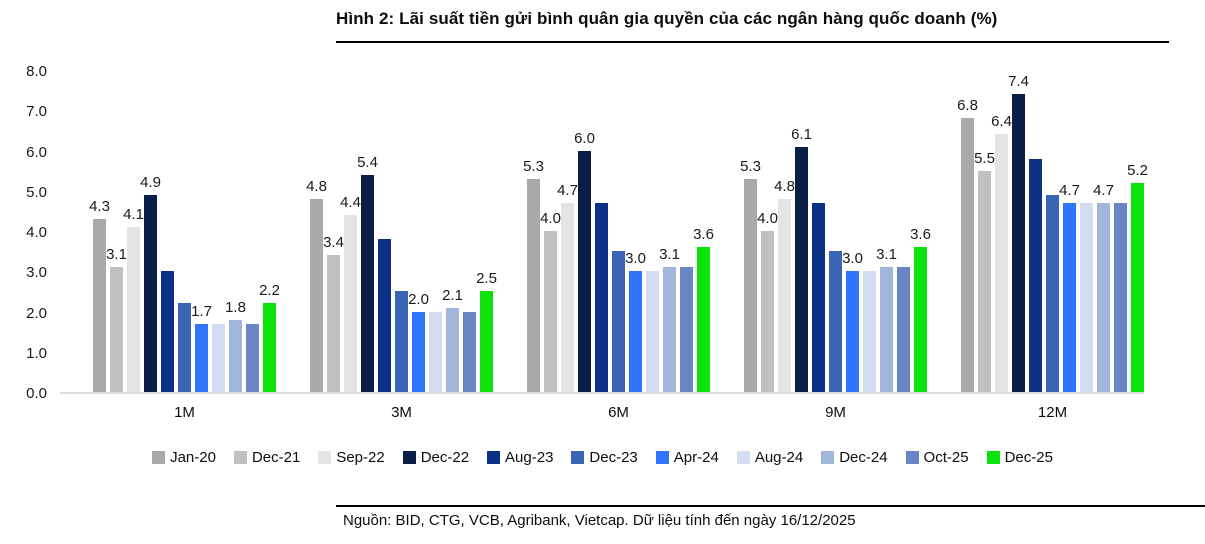 This screenshot has width=1205, height=544. What do you see at coordinates (193, 457) in the screenshot?
I see `legend-label: Jan-20` at bounding box center [193, 457].